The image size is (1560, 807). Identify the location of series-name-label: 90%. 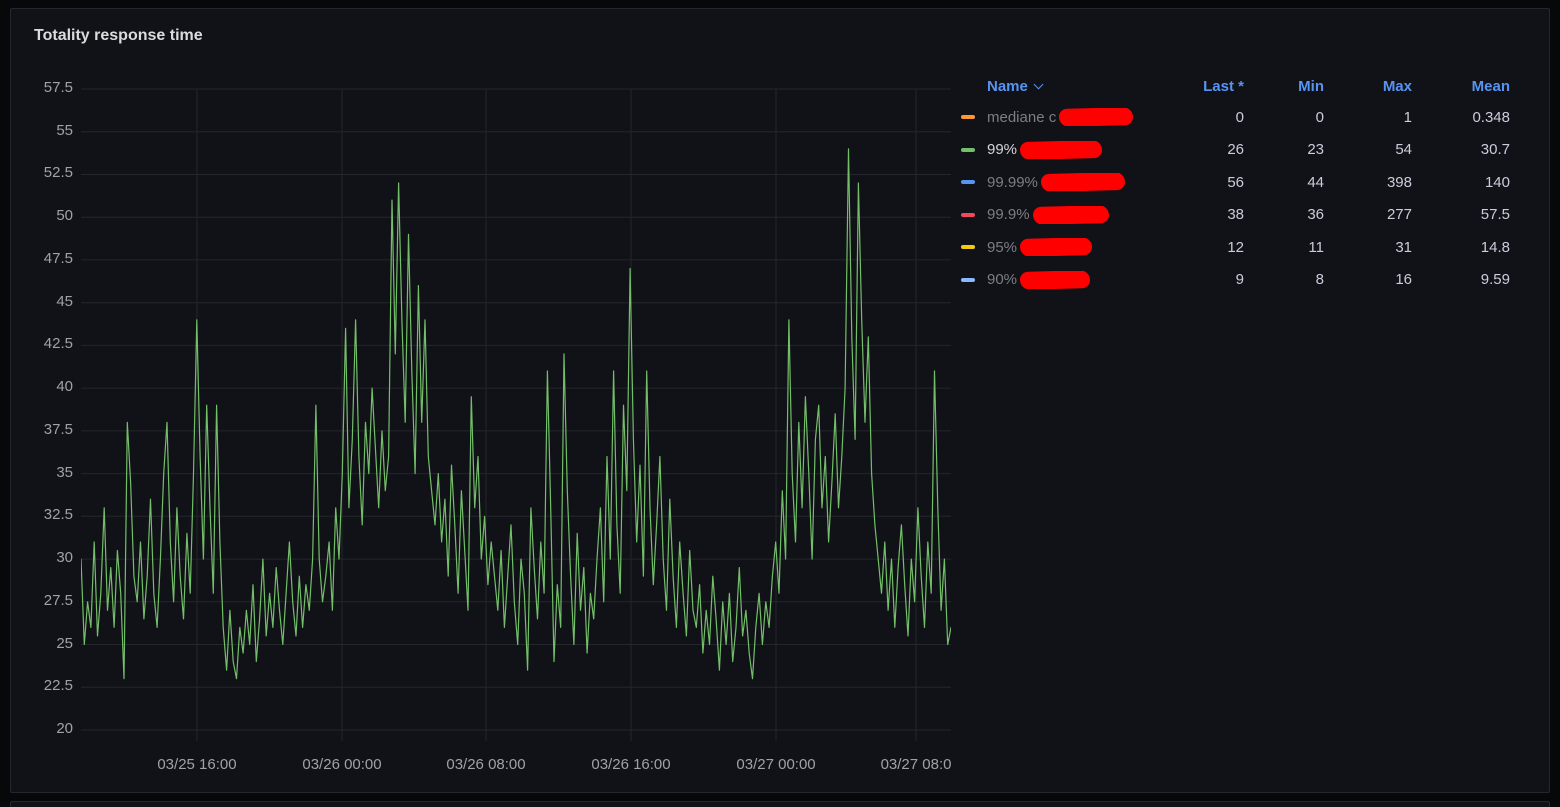
(1002, 280).